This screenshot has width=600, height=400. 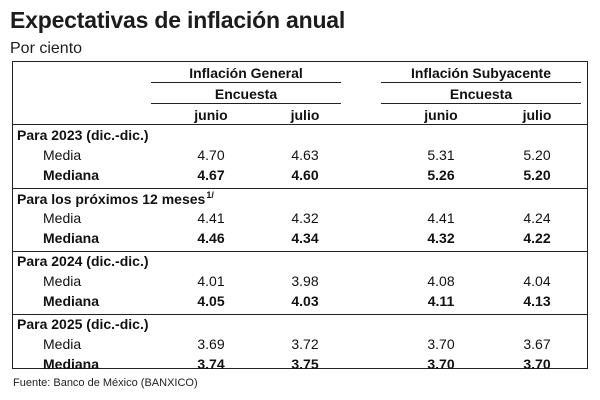 What do you see at coordinates (211, 301) in the screenshot?
I see `table-cell: 4.05` at bounding box center [211, 301].